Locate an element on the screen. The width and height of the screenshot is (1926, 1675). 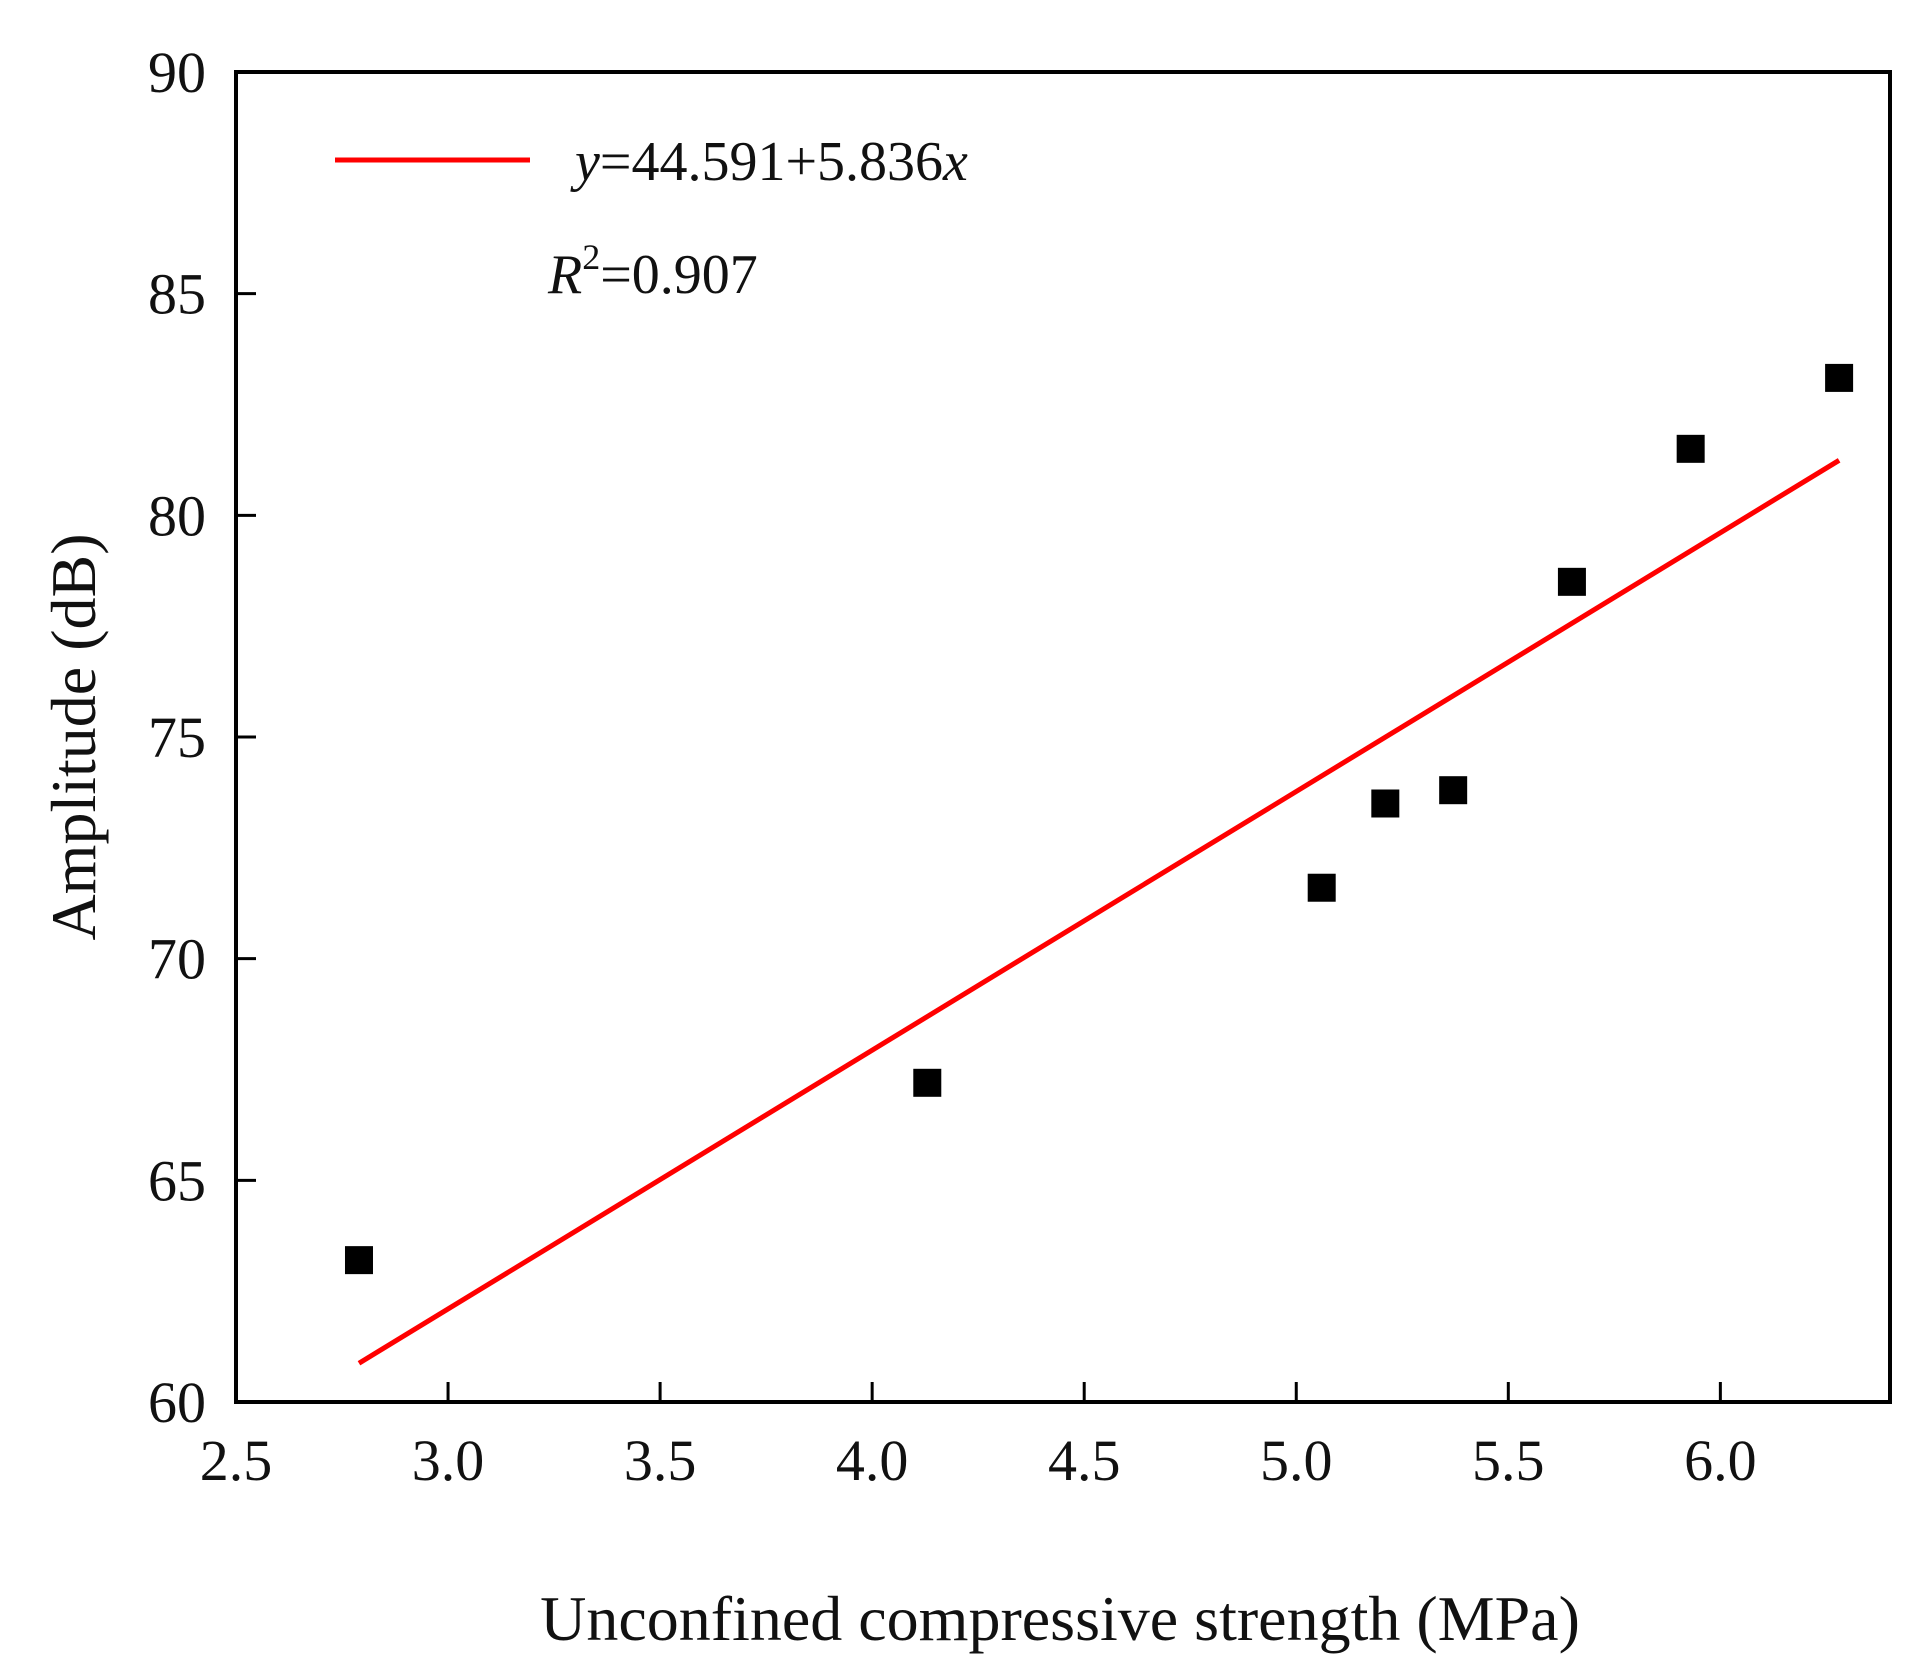
y-tick-label: 70 is located at coordinates (177, 959).